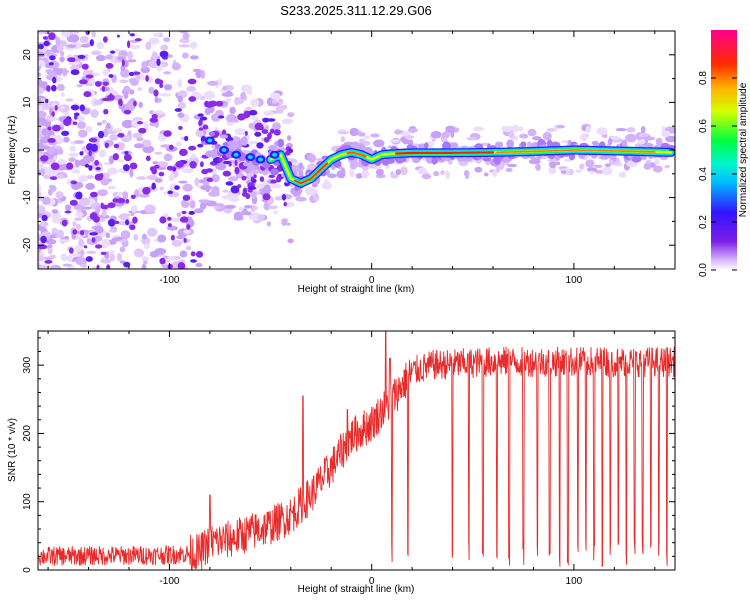 The image size is (750, 600). I want to click on colorbar-tick-label: 0.4, so click(703, 174).